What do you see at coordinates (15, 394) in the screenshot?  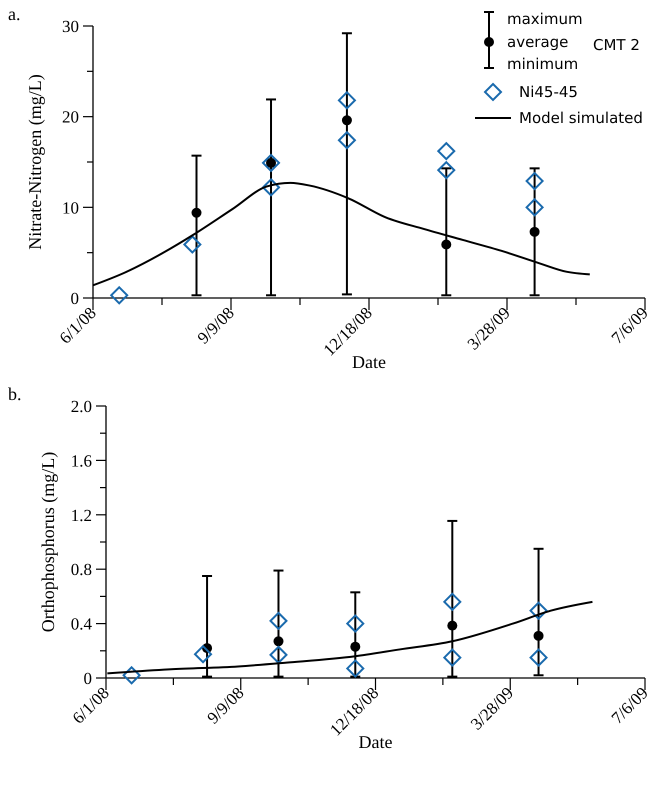 I see `chart-title: b.` at bounding box center [15, 394].